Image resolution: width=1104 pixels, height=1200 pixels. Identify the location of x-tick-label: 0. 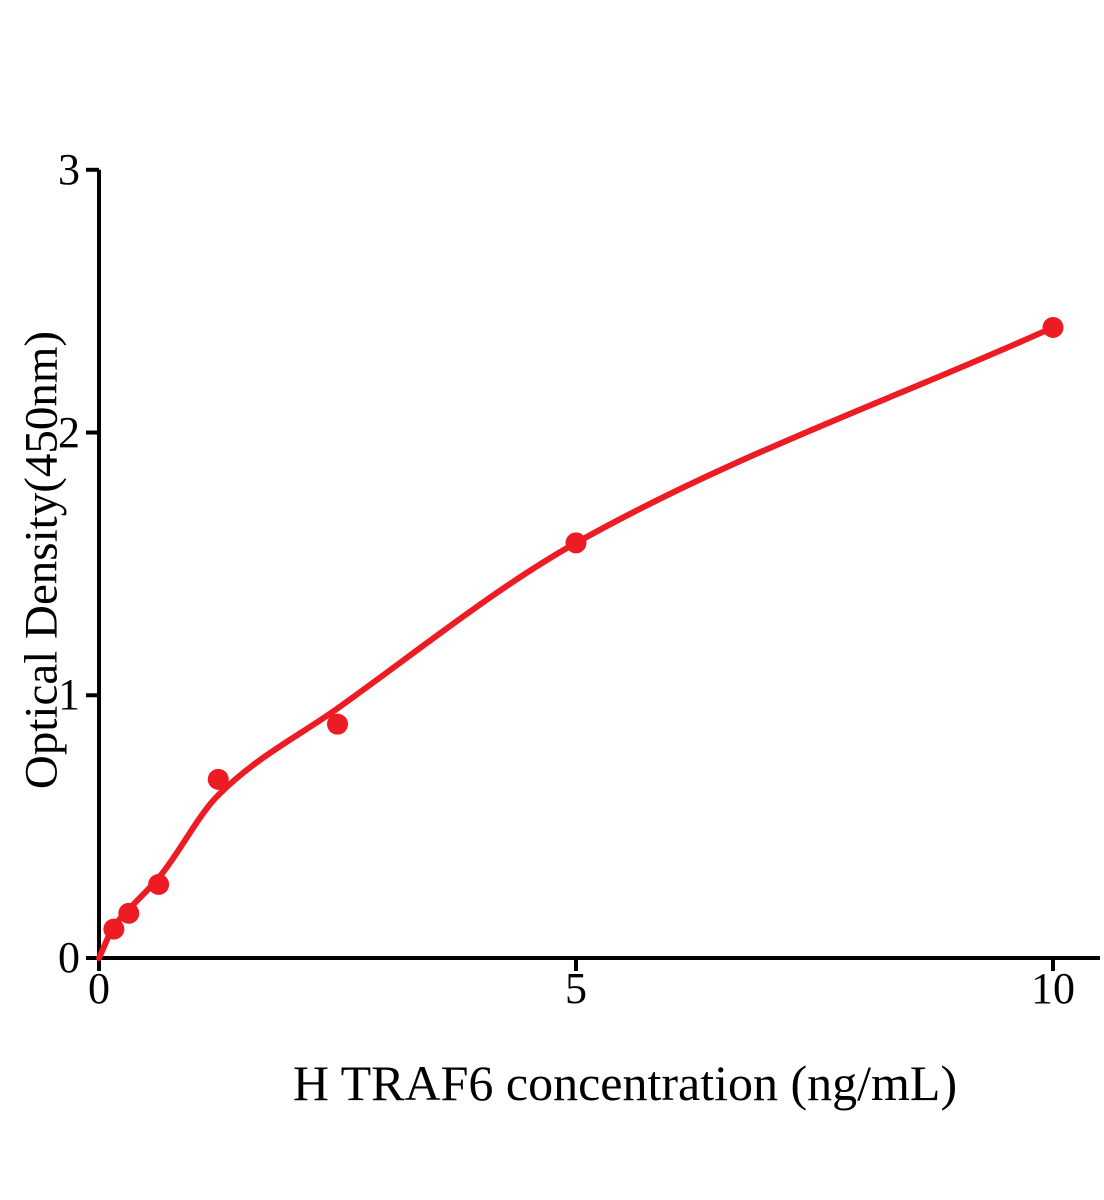
(99, 988).